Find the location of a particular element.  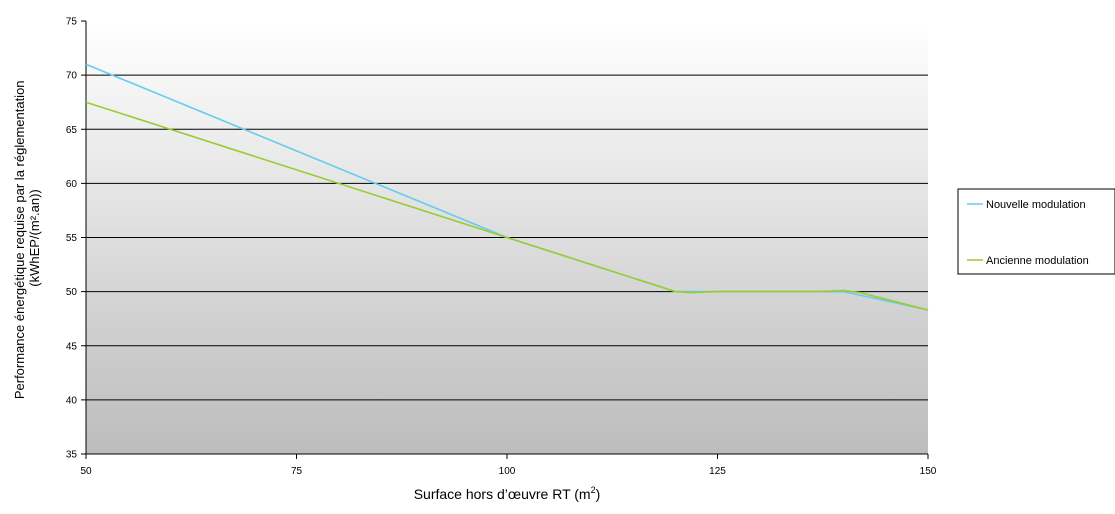

legend-box is located at coordinates (1036, 231).